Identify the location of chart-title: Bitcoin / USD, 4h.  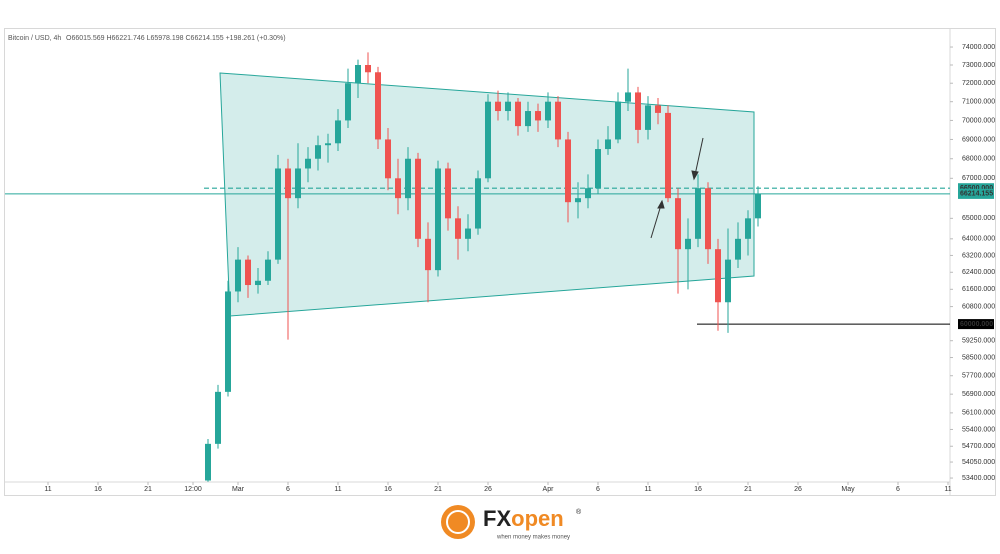
(34, 38).